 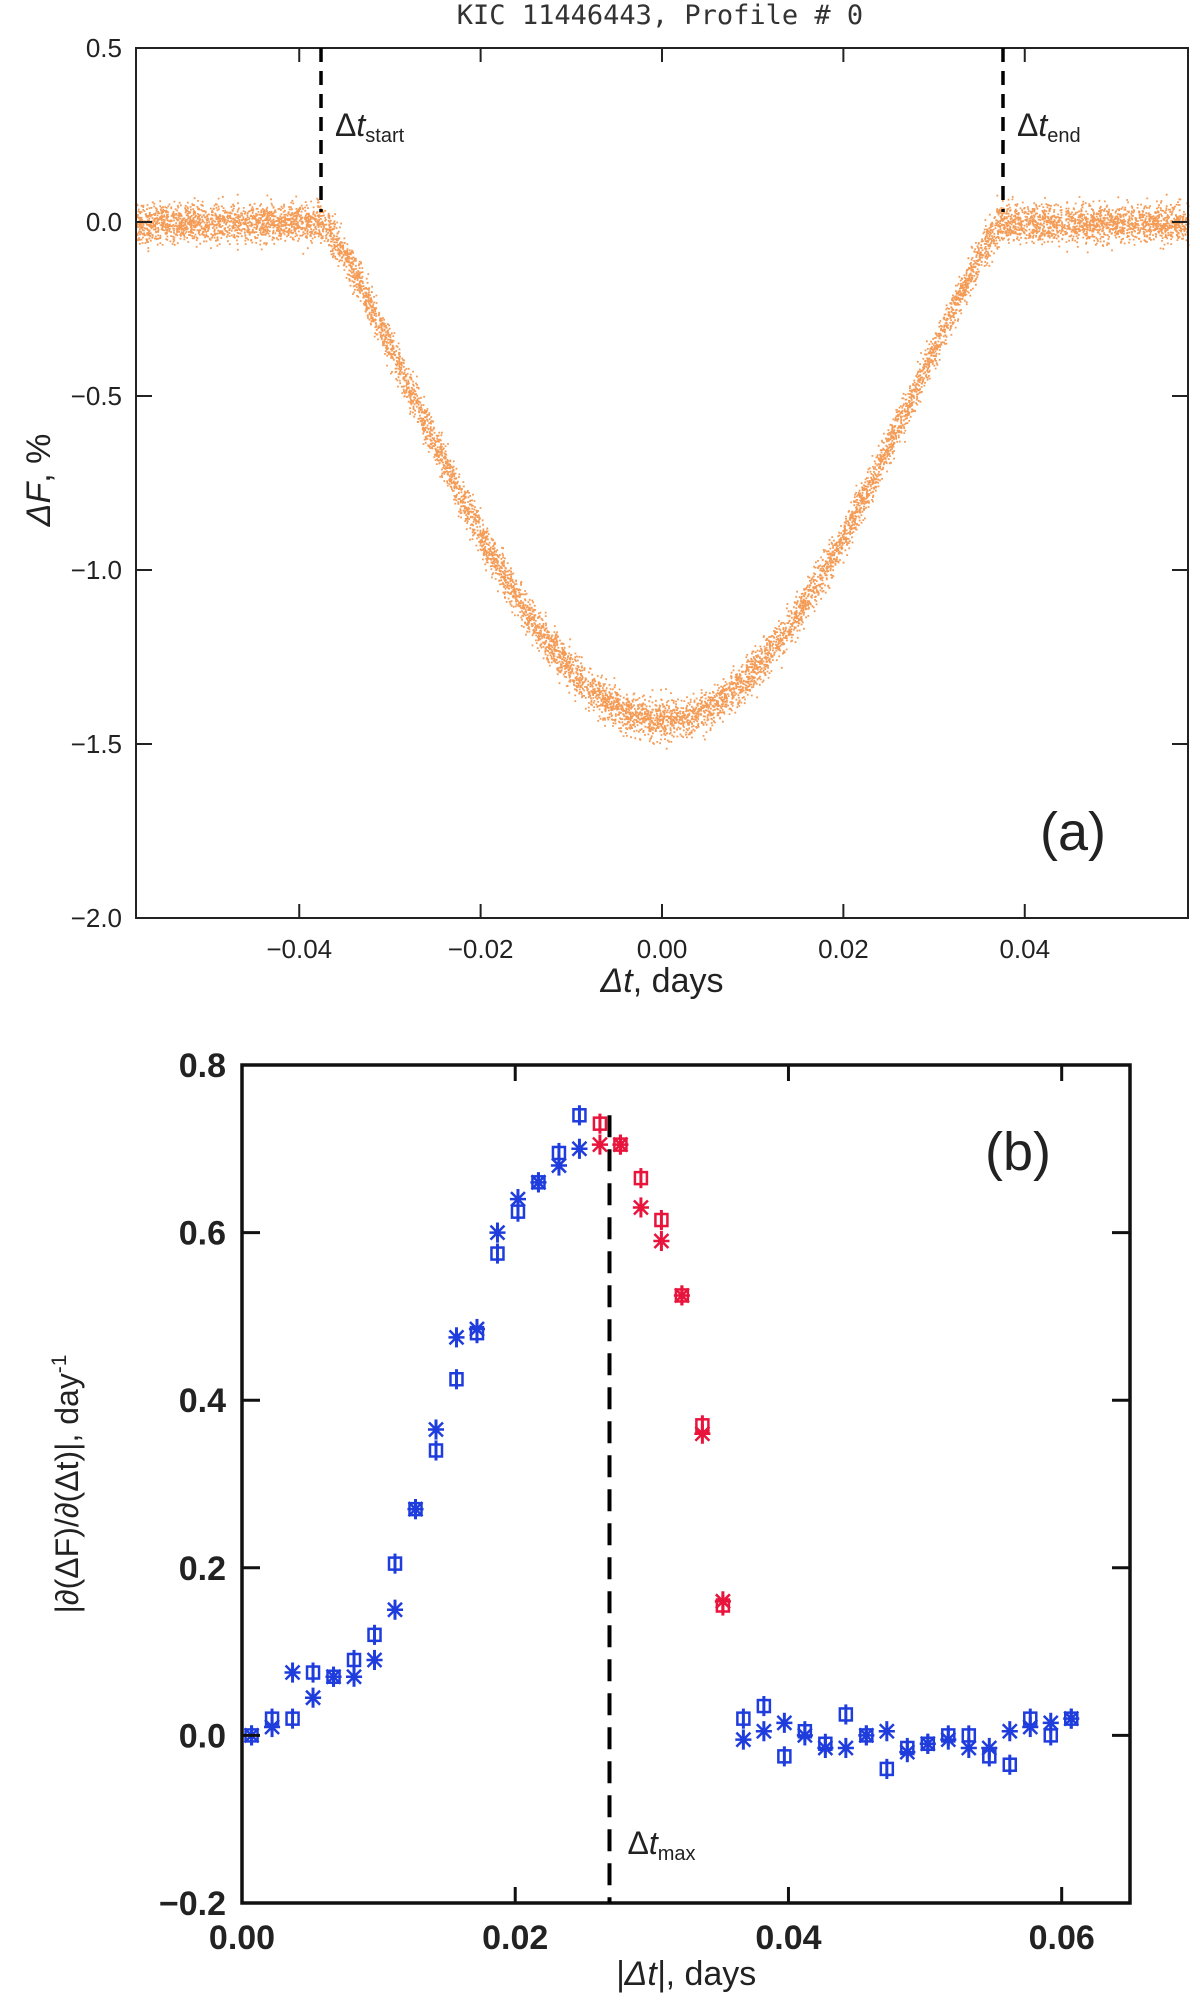 What do you see at coordinates (96, 918) in the screenshot?
I see `y-tick-label: −2.0` at bounding box center [96, 918].